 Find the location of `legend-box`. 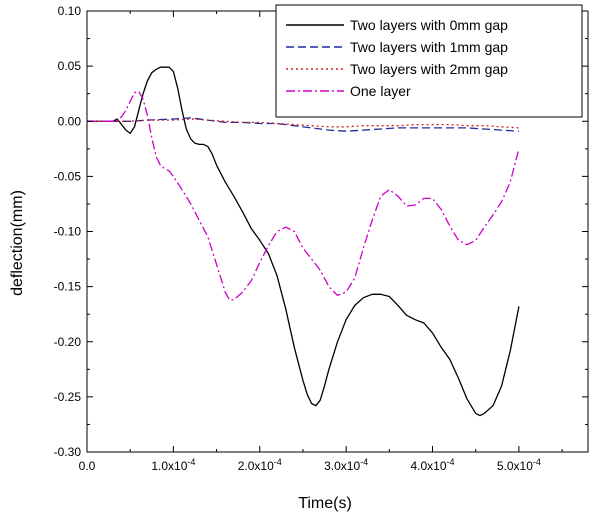

legend-box is located at coordinates (429, 61).